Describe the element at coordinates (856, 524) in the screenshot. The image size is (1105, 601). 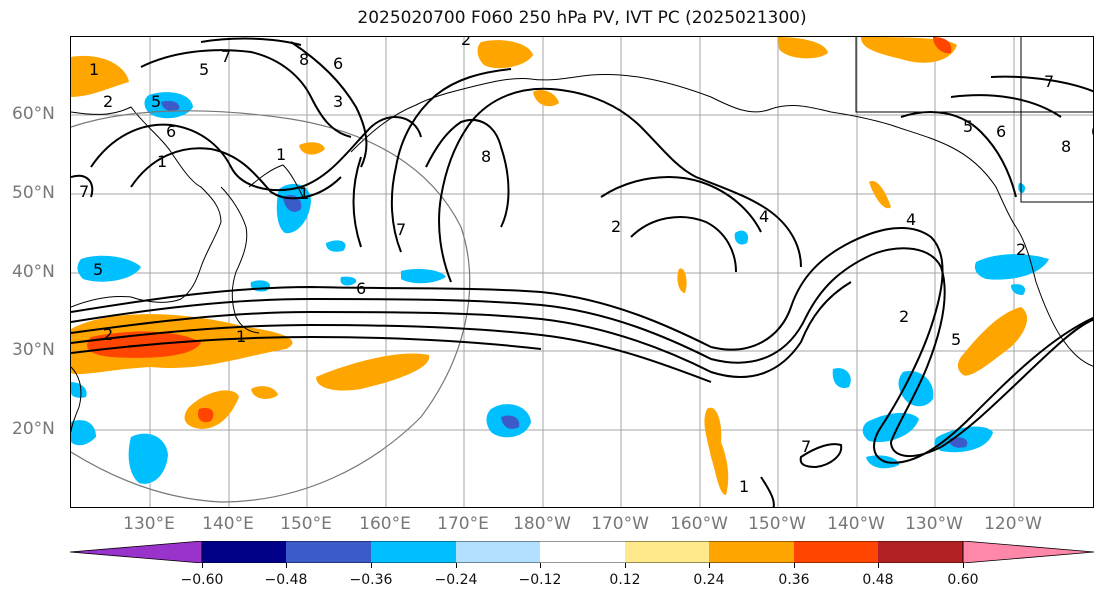
I see `lon-label-140w: 140°W` at that location.